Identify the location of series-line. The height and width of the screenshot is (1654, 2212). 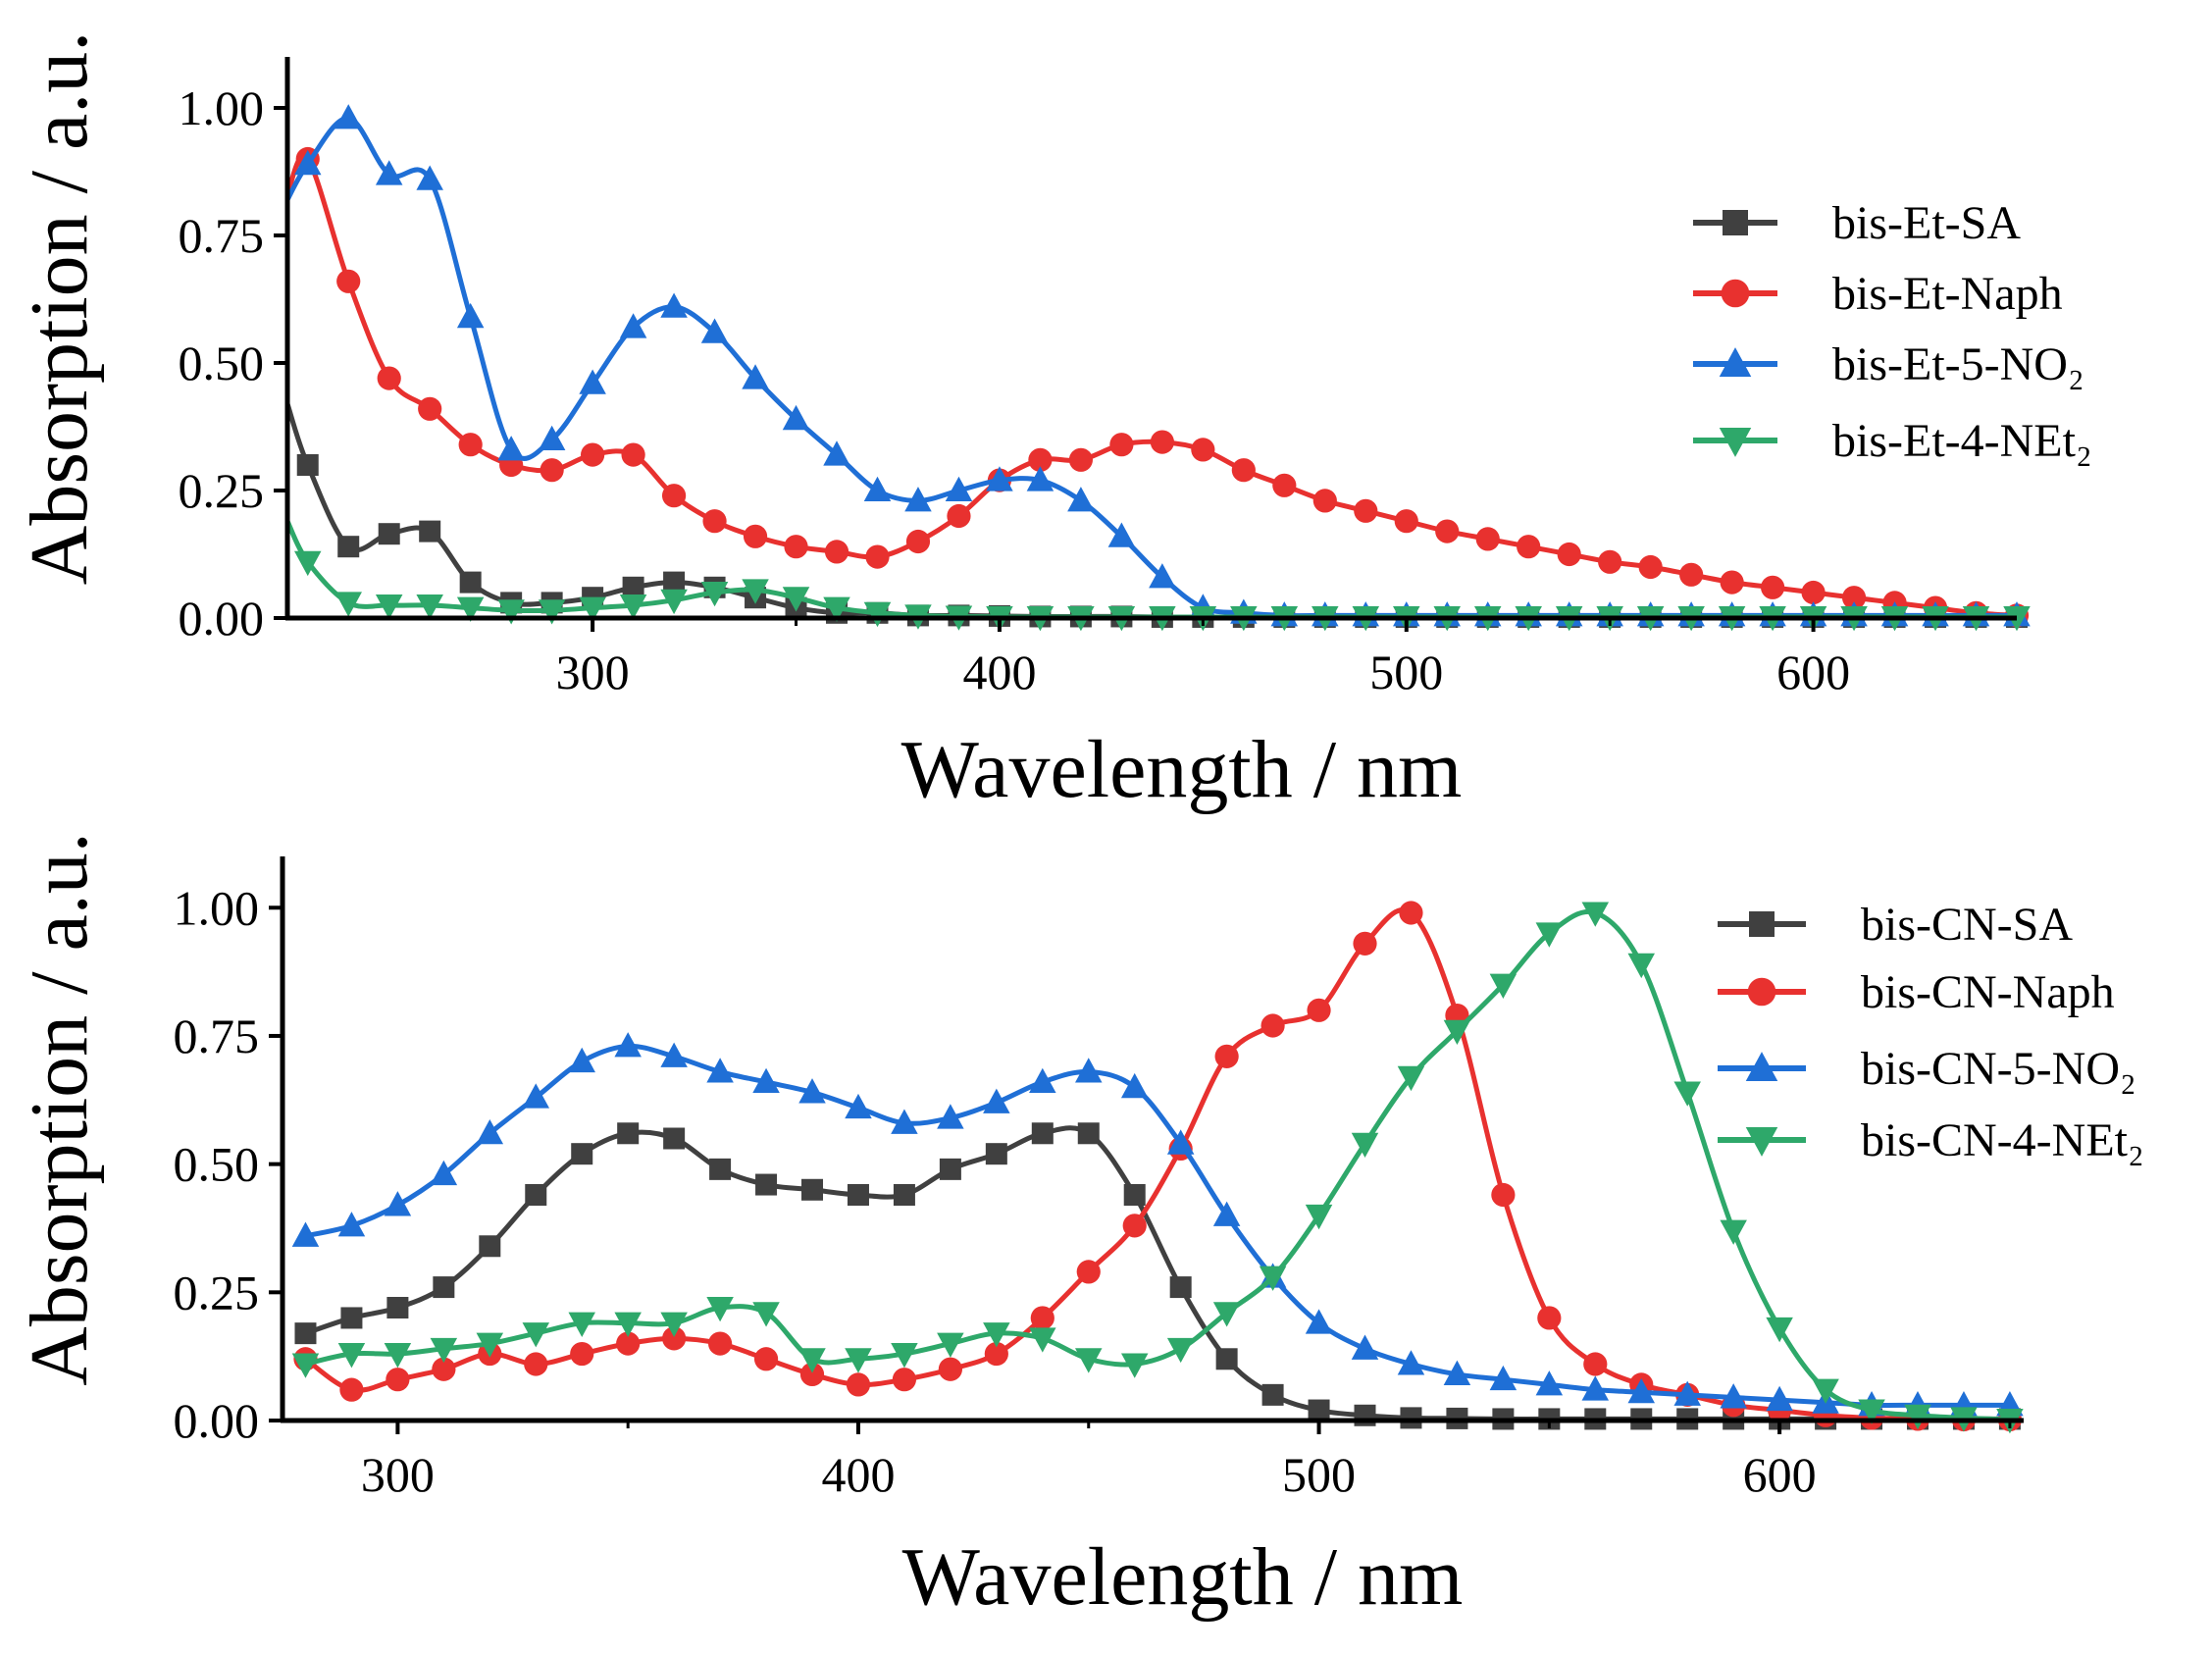
(1157, 1273).